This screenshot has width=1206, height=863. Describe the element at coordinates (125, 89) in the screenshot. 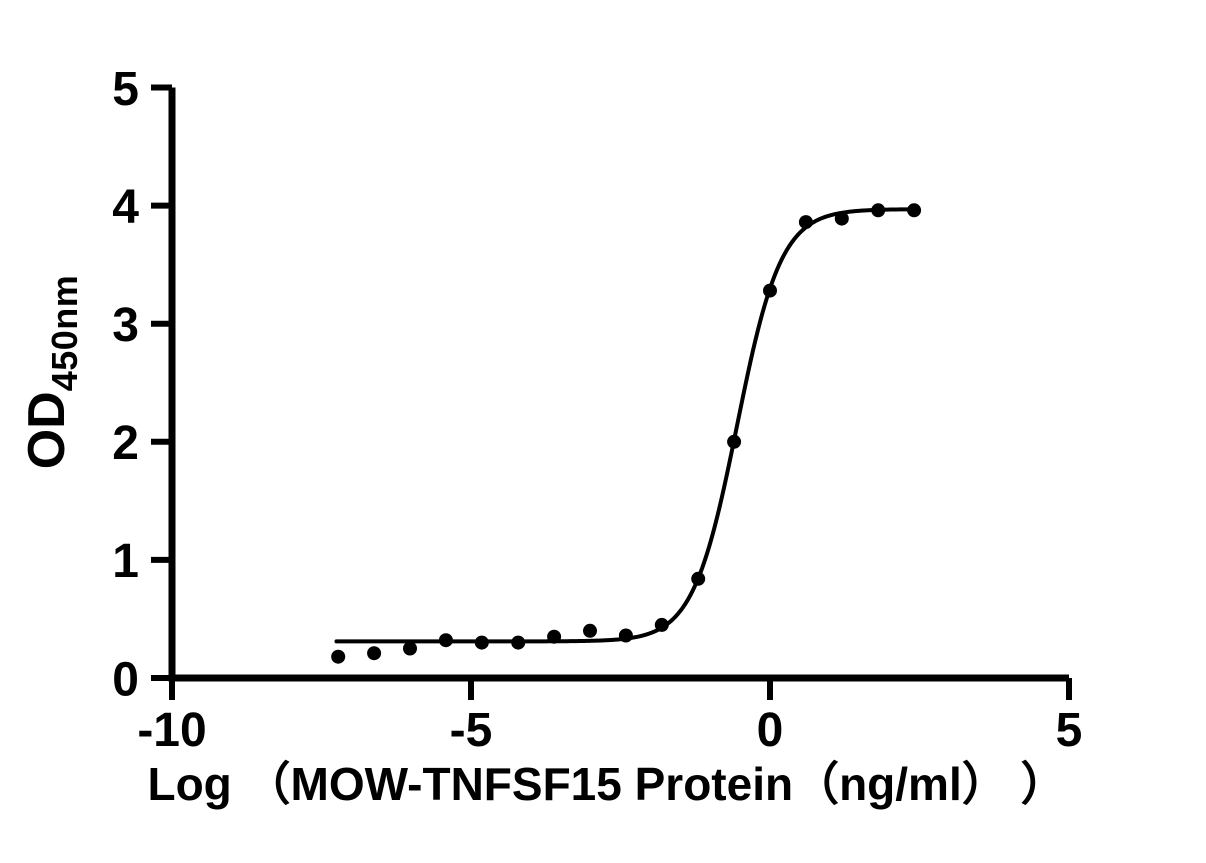

I see `y-tick-label: 5` at that location.